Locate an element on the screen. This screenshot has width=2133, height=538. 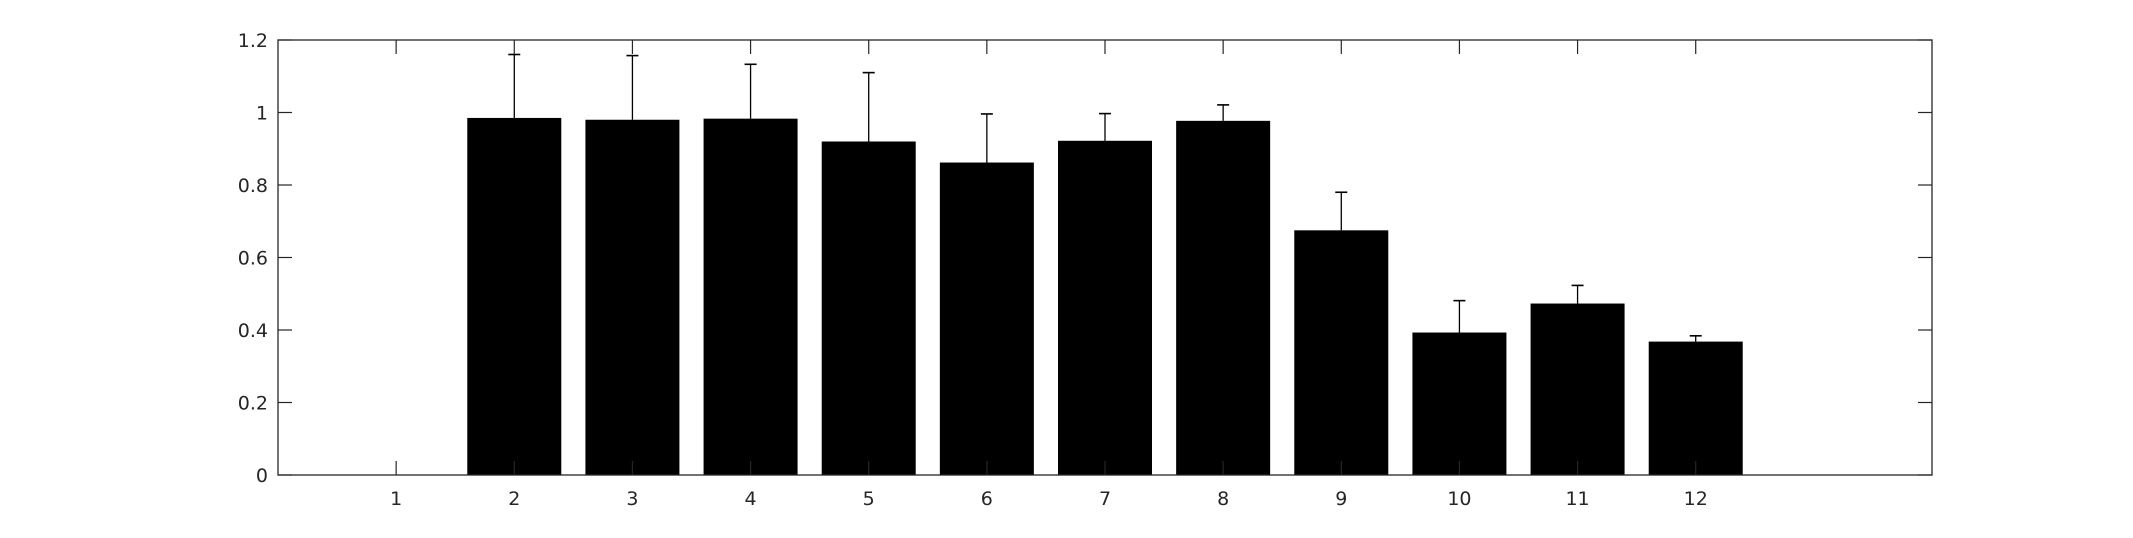
x-tick-label-3: 3 is located at coordinates (632, 499).